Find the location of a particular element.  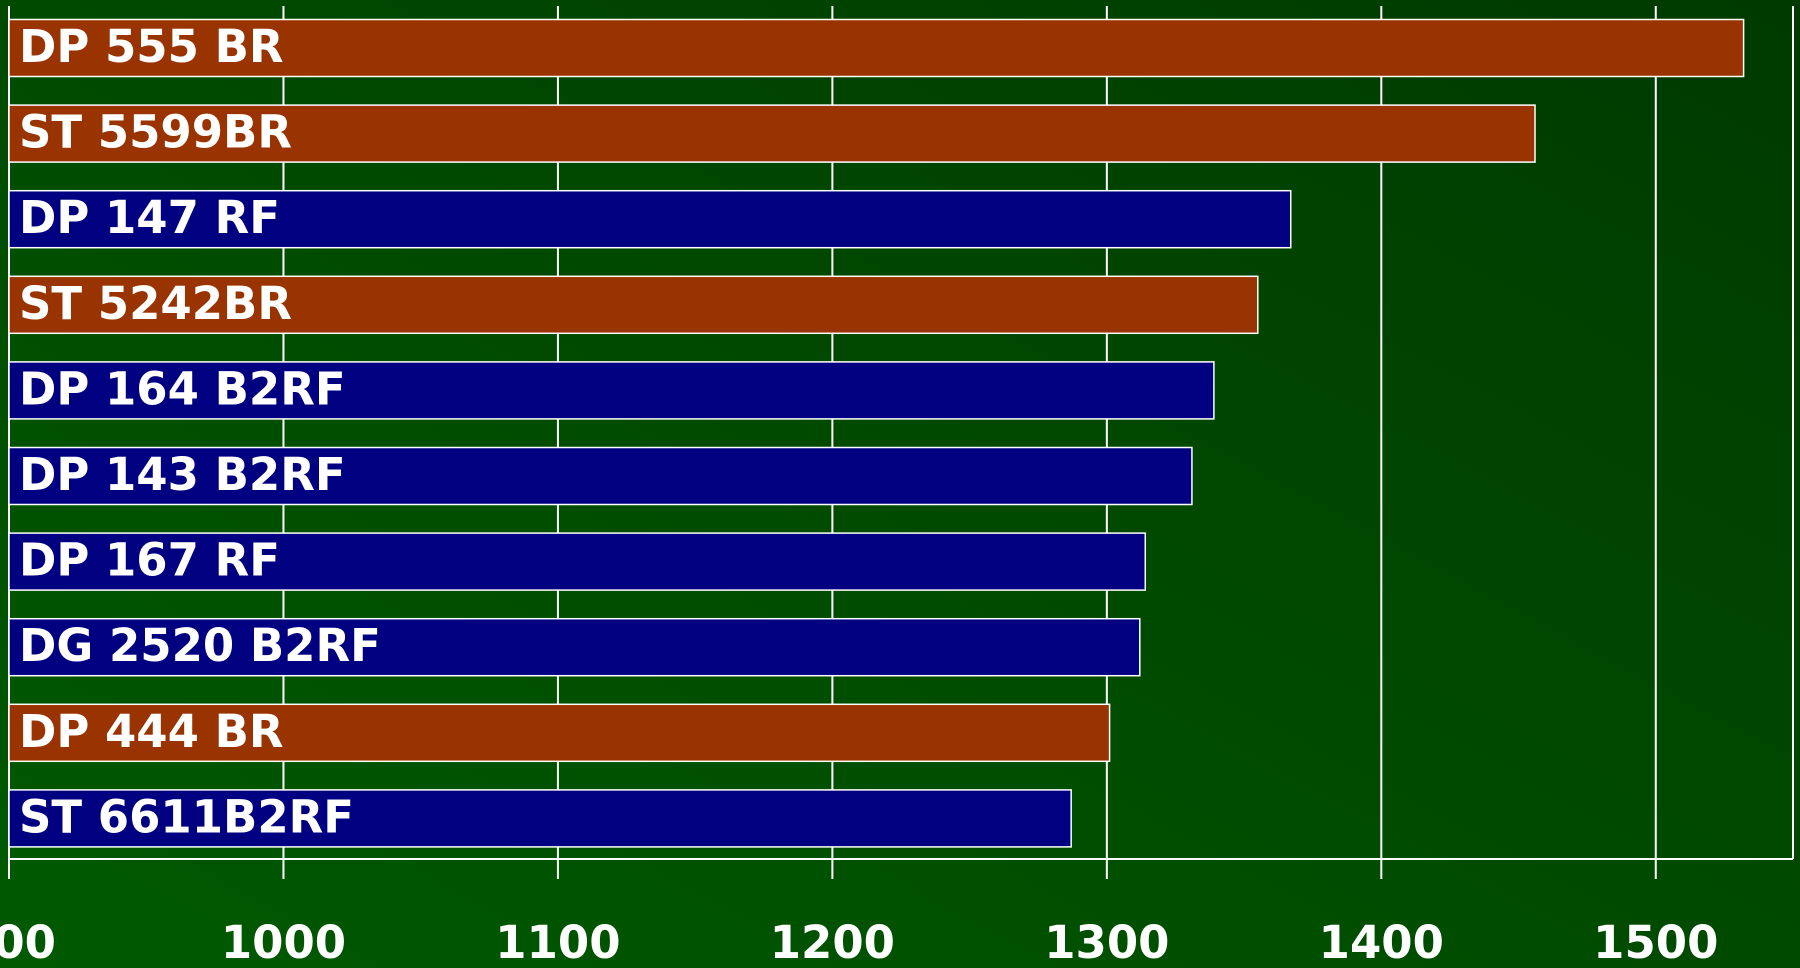

x-tick-label: 1300 is located at coordinates (1106, 942).